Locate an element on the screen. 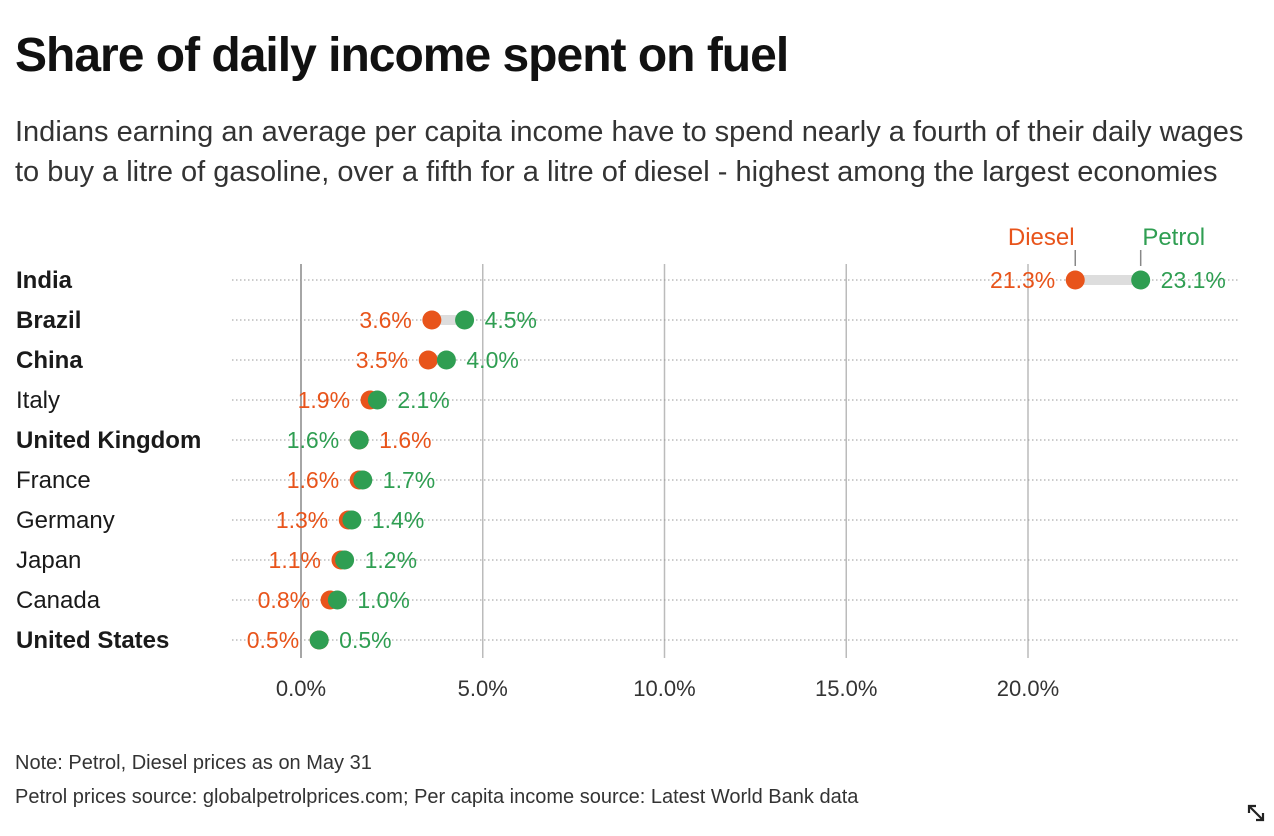 Image resolution: width=1274 pixels, height=836 pixels. chart-title: Share of daily income spent on fuel is located at coordinates (402, 55).